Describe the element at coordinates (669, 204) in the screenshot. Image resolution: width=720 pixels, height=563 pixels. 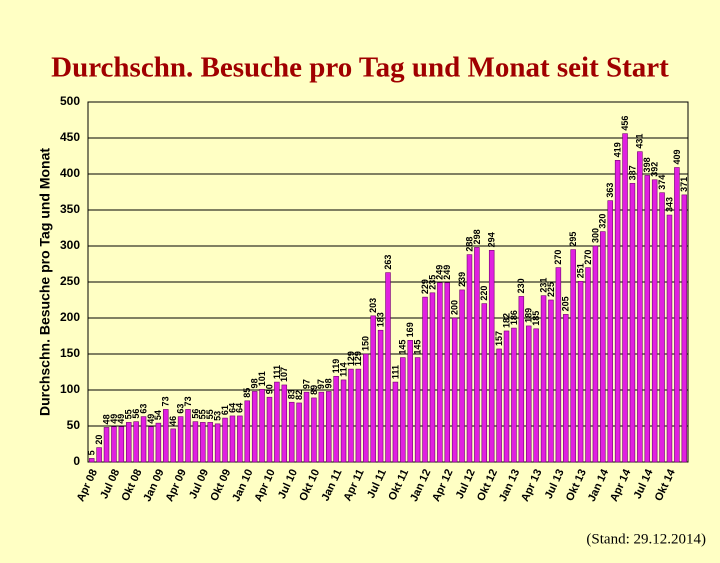
I see `data-label: 343` at that location.